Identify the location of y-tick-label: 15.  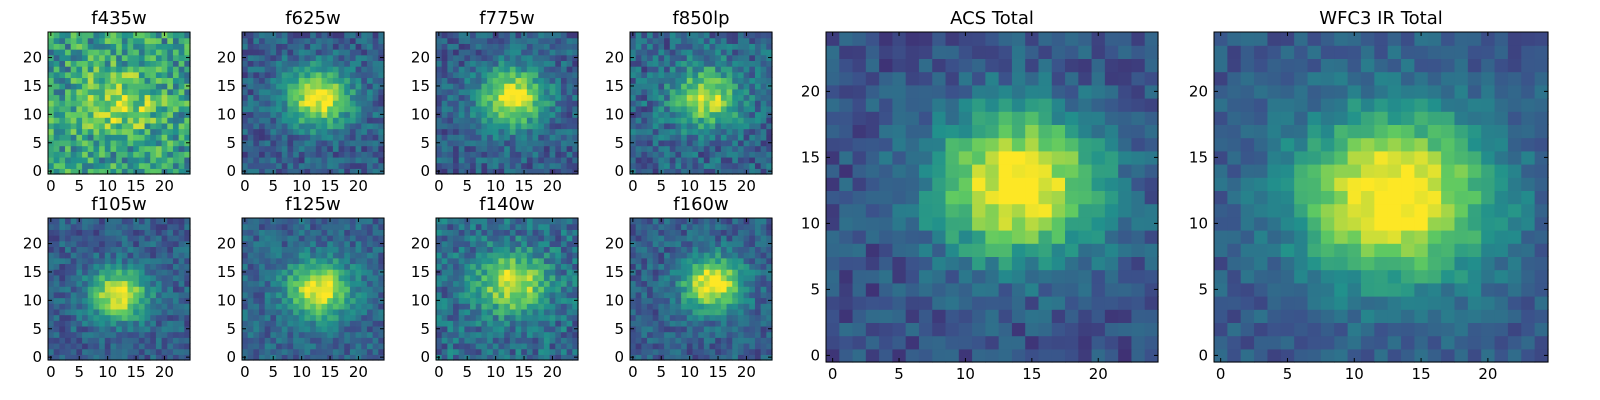
(420, 86).